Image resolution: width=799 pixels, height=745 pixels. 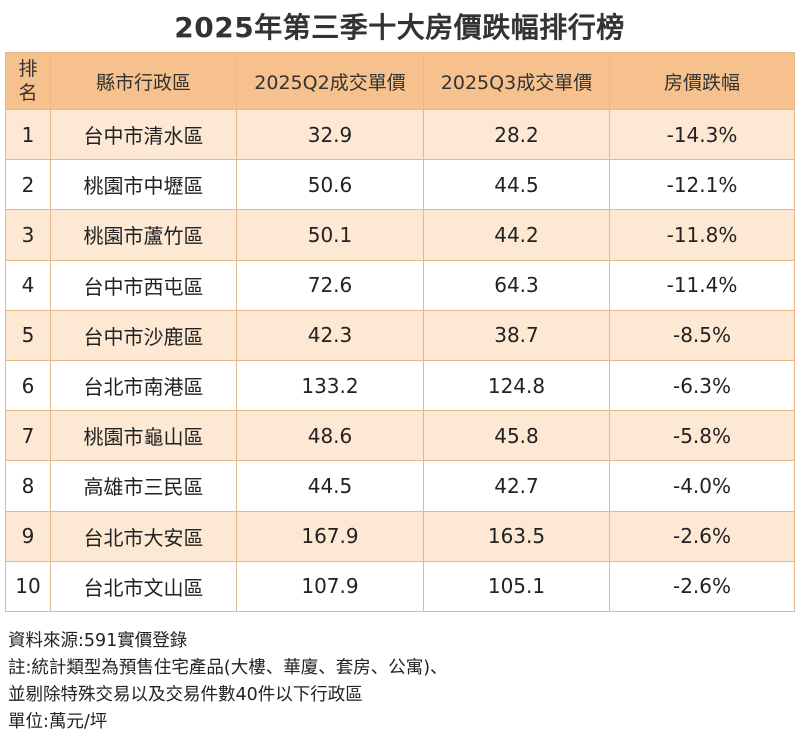 What do you see at coordinates (28, 486) in the screenshot?
I see `cell-rank: 8` at bounding box center [28, 486].